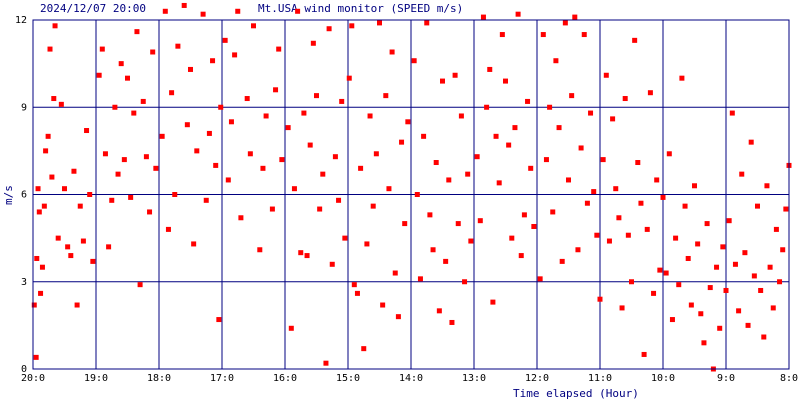 This screenshot has height=400, width=800. Describe the element at coordinates (285, 378) in the screenshot. I see `x-tick-label: 16:0` at that location.